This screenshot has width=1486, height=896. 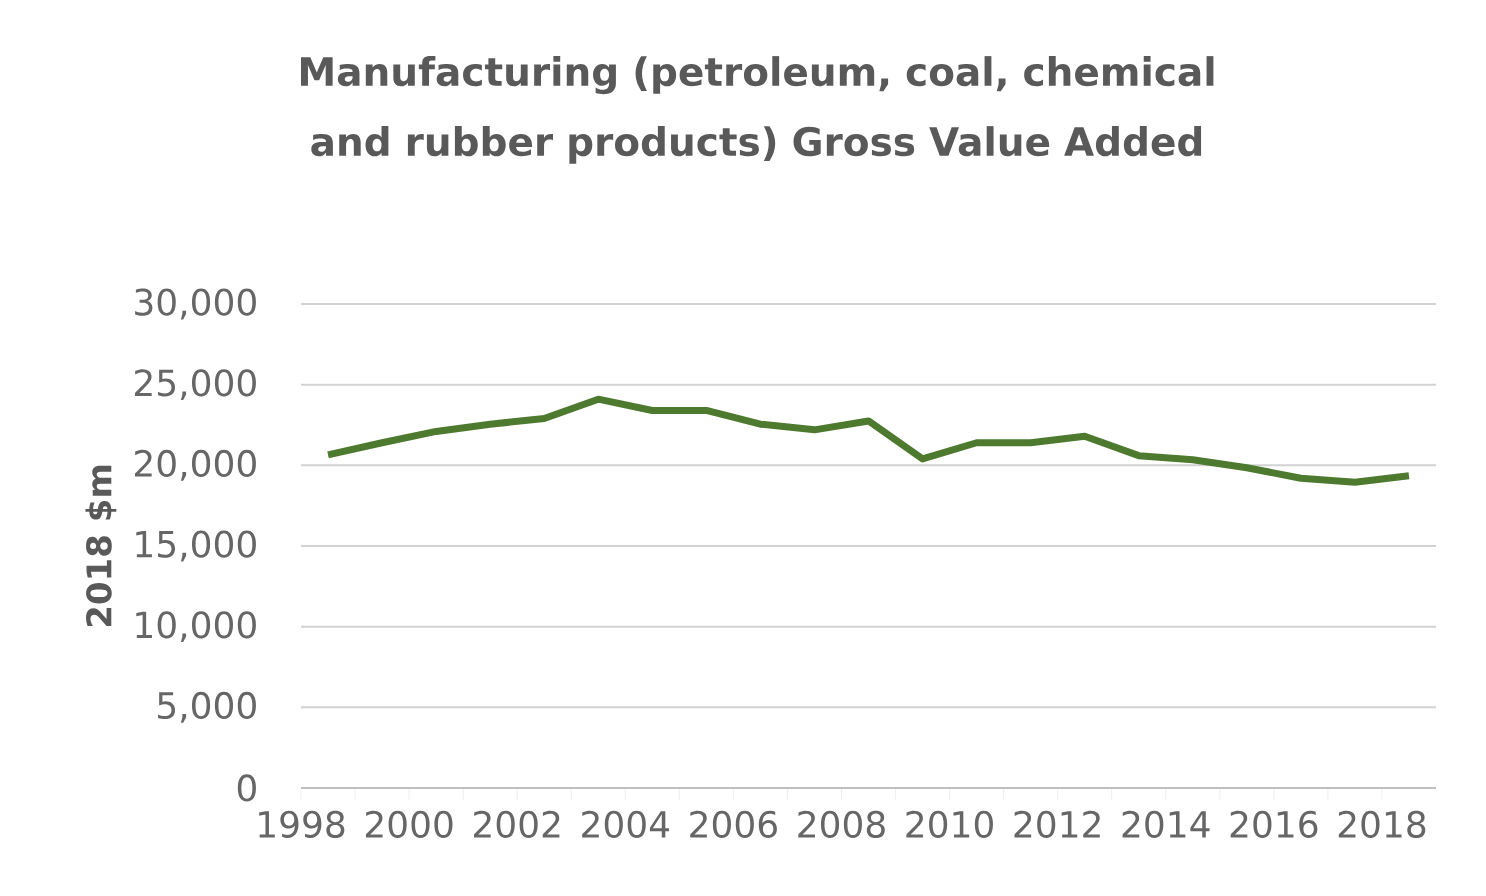 I want to click on y-axis-title: 2018 $m, so click(x=101, y=546).